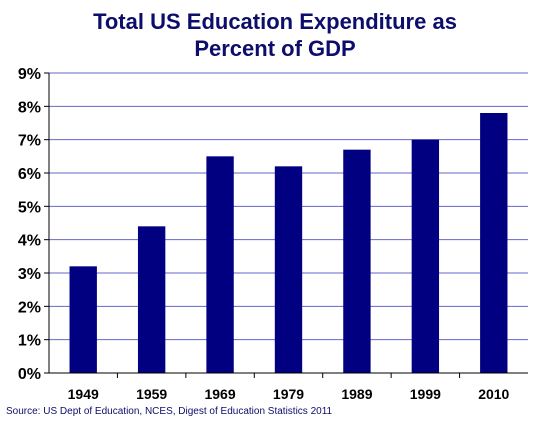 This screenshot has height=428, width=550. What do you see at coordinates (151, 299) in the screenshot?
I see `bar-1959` at bounding box center [151, 299].